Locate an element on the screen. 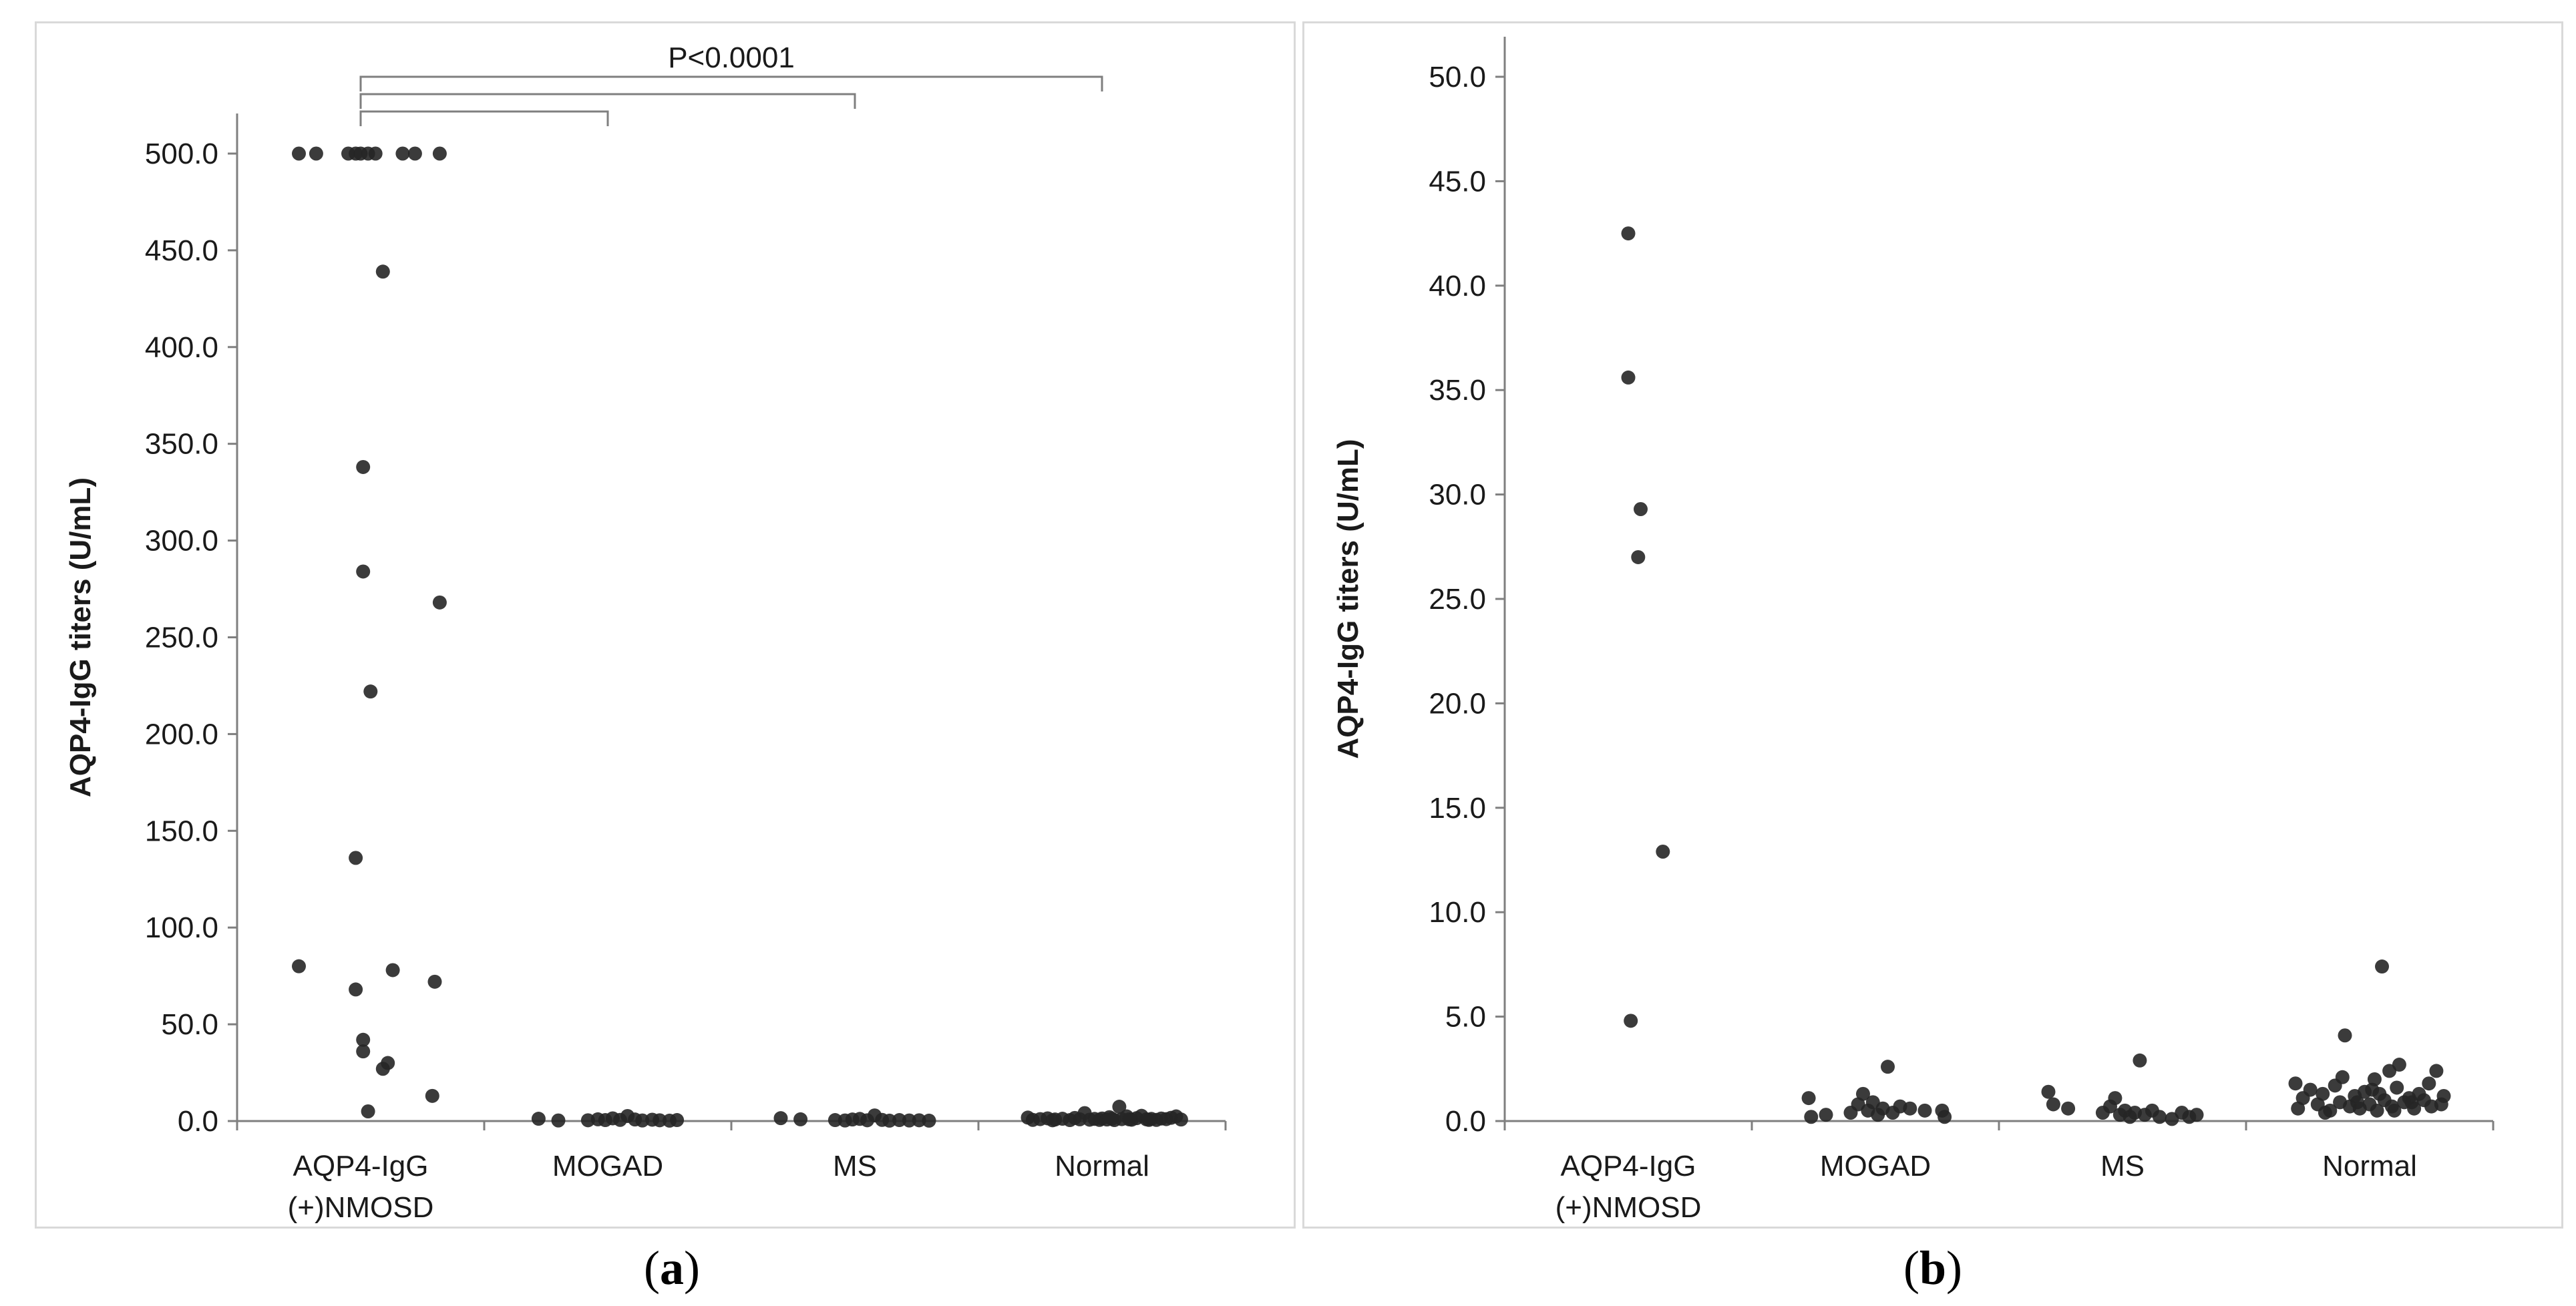 The height and width of the screenshot is (1306, 2576). y-tick-label: 250.0 is located at coordinates (182, 638).